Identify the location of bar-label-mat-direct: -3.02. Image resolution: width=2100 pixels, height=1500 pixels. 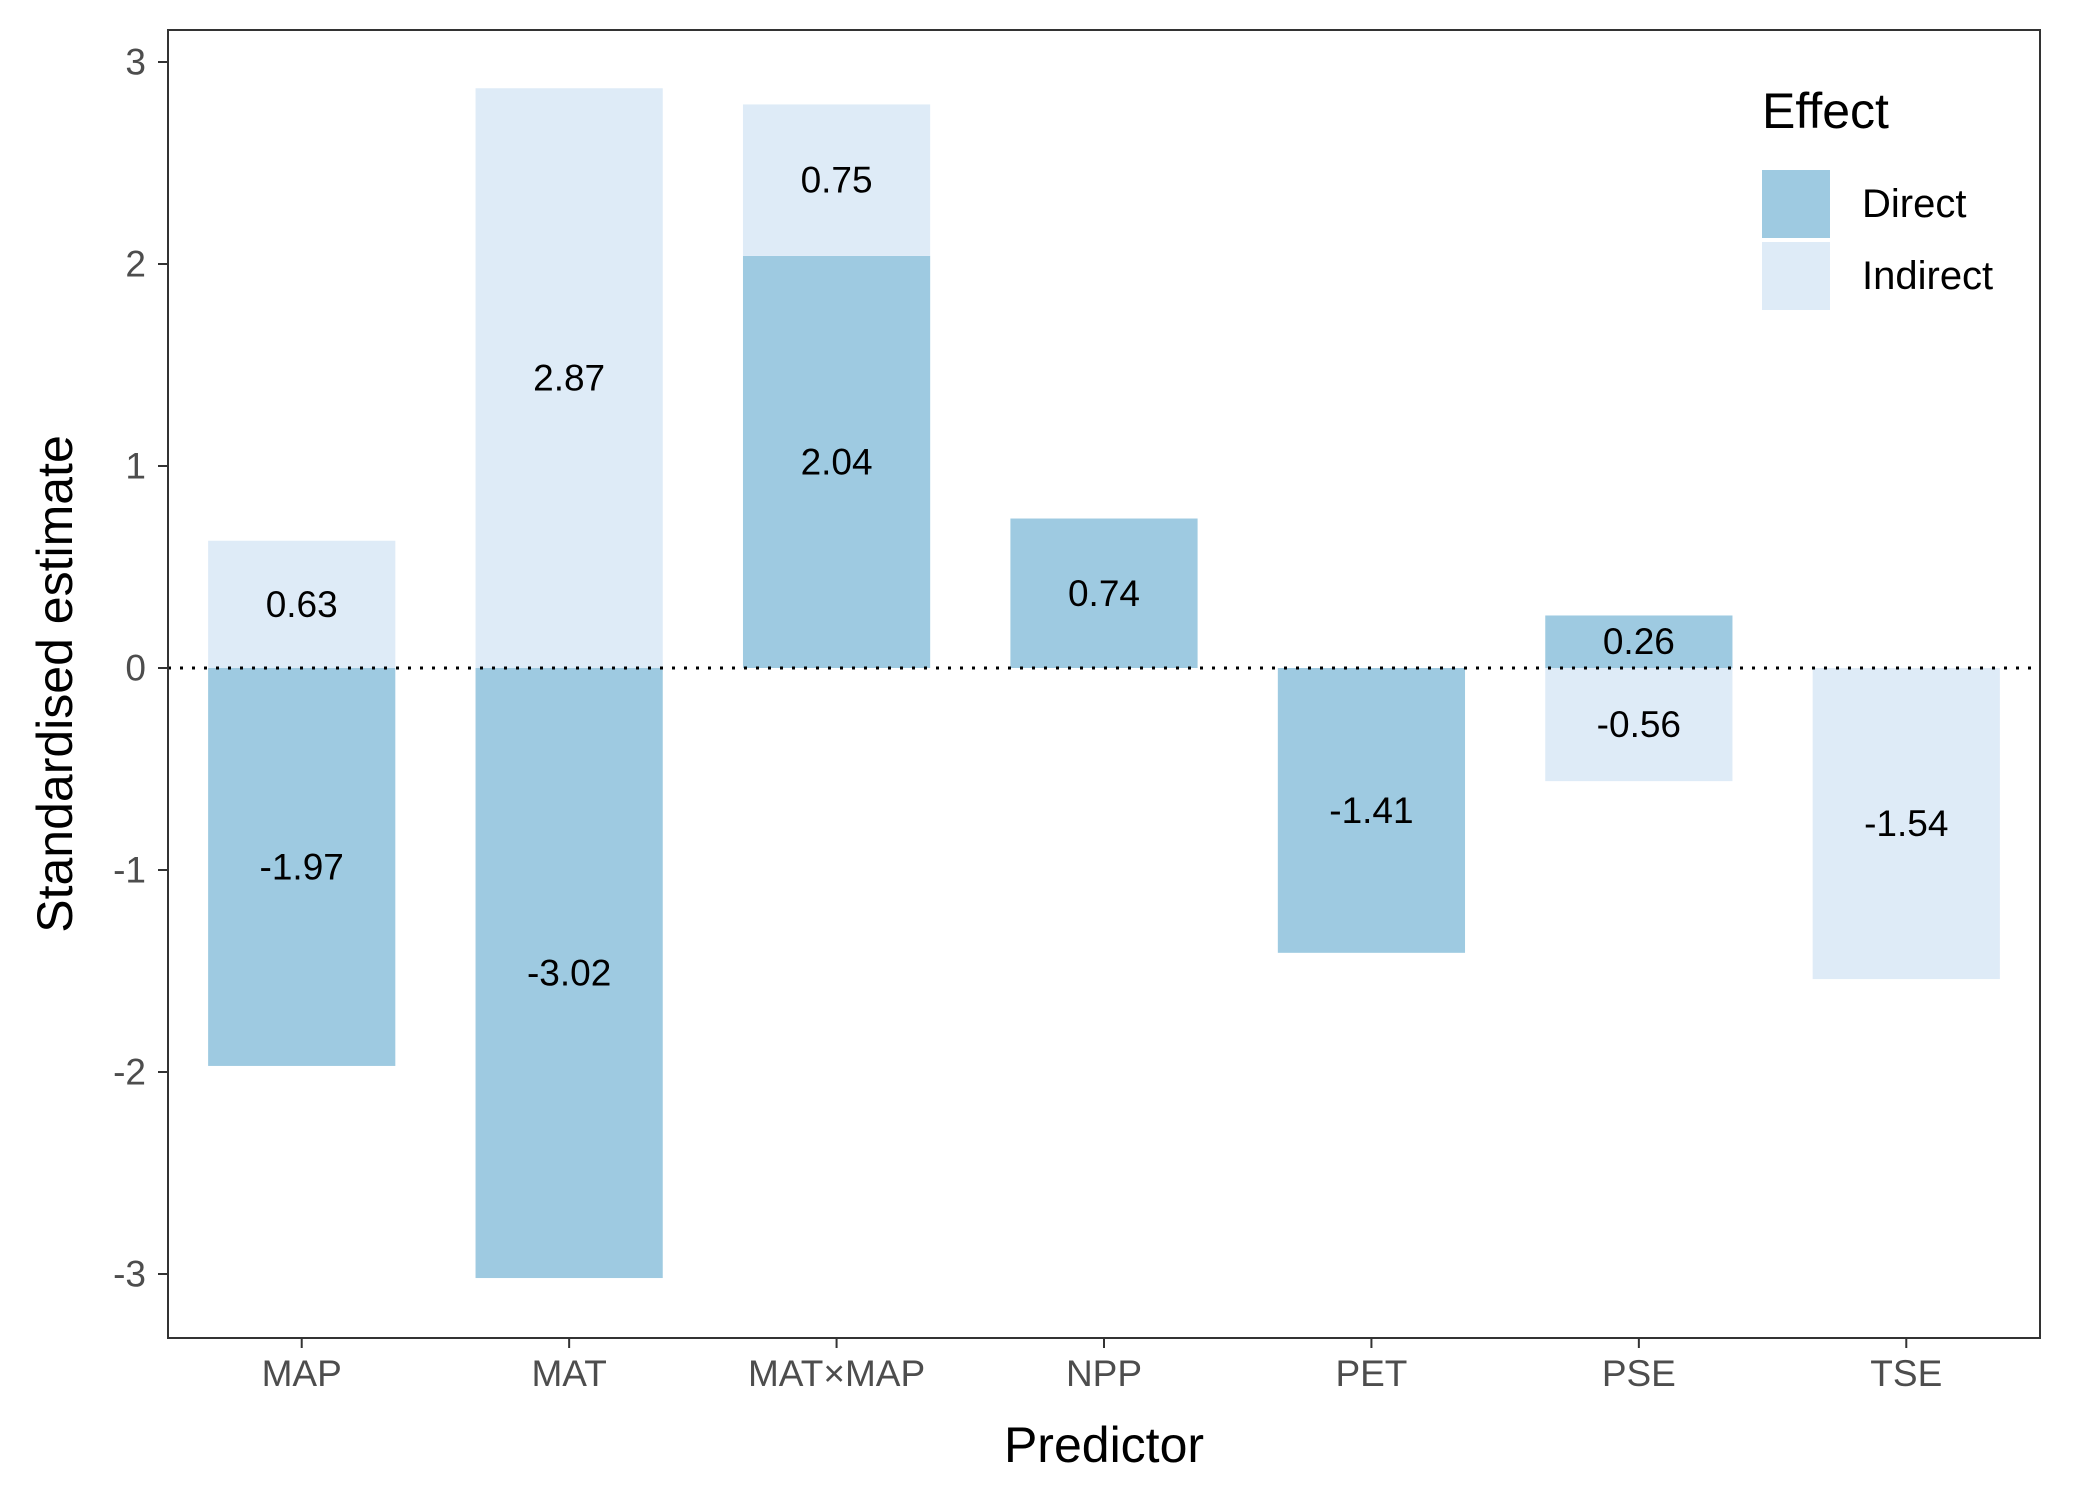
(569, 973).